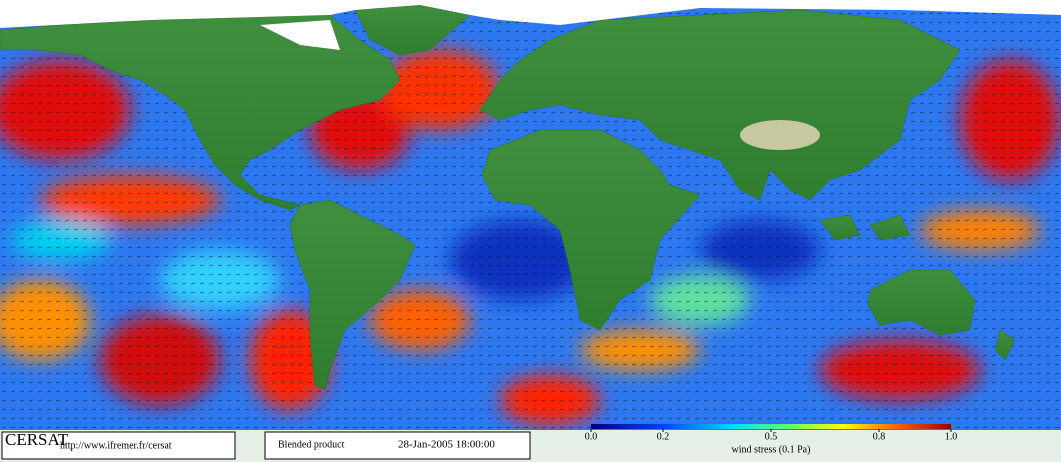 Image resolution: width=1061 pixels, height=462 pixels. I want to click on logo: CERSAT, so click(37, 439).